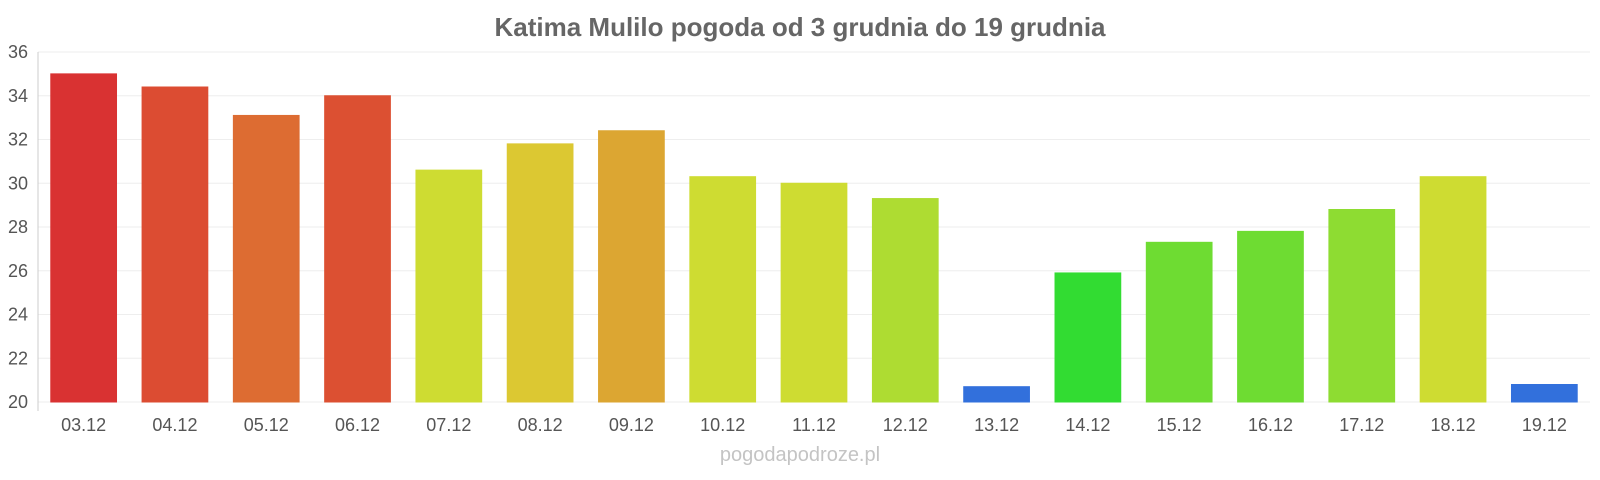 This screenshot has width=1600, height=480. What do you see at coordinates (18, 52) in the screenshot?
I see `y-tick-label: 36` at bounding box center [18, 52].